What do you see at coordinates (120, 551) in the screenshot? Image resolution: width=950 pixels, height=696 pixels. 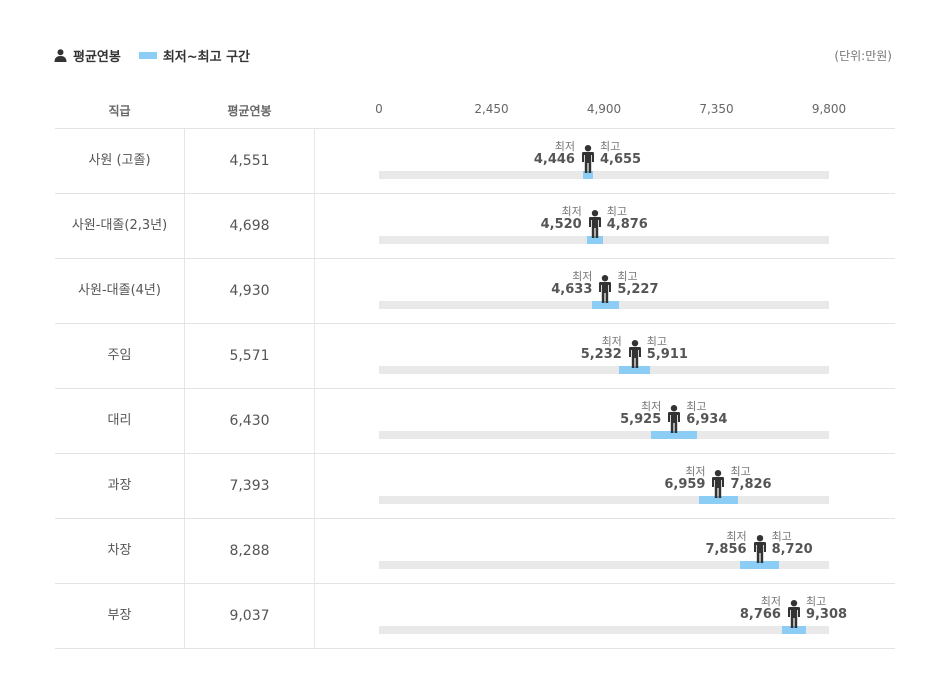 I see `row-title: 차장` at bounding box center [120, 551].